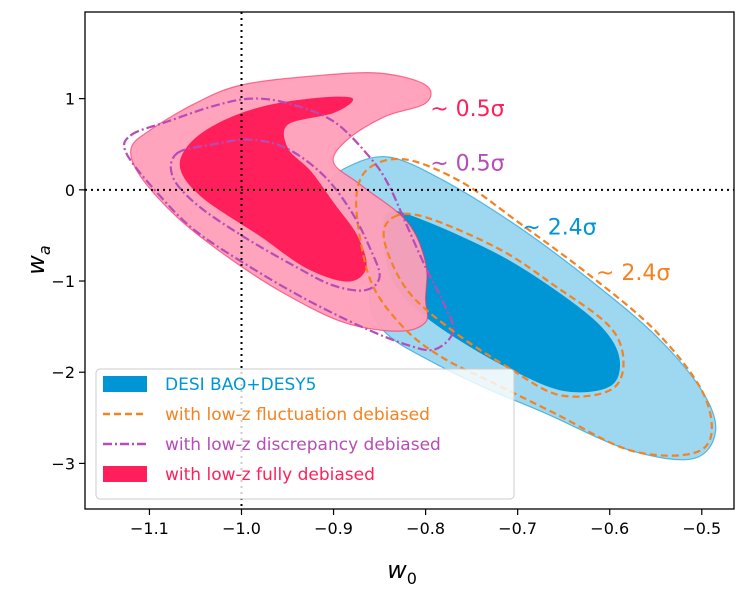 This screenshot has width=747, height=596. Describe the element at coordinates (701, 528) in the screenshot. I see `x-tick-label: −0.5` at that location.